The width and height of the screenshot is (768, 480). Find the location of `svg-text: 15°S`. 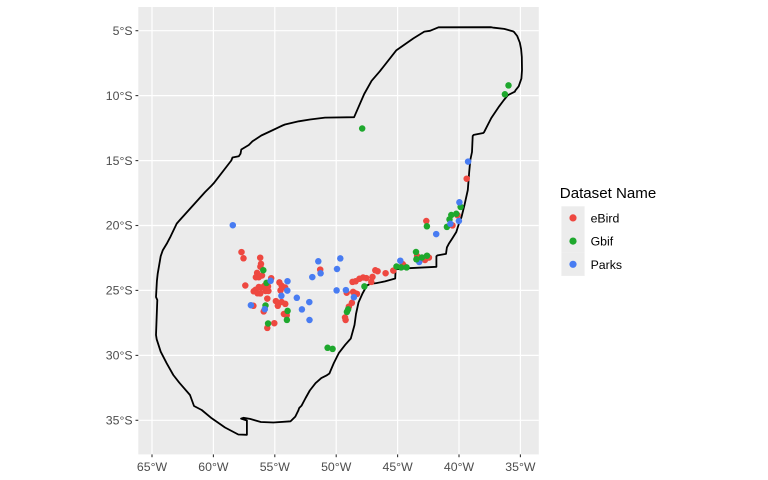

svg-text: 15°S is located at coordinates (119, 161).